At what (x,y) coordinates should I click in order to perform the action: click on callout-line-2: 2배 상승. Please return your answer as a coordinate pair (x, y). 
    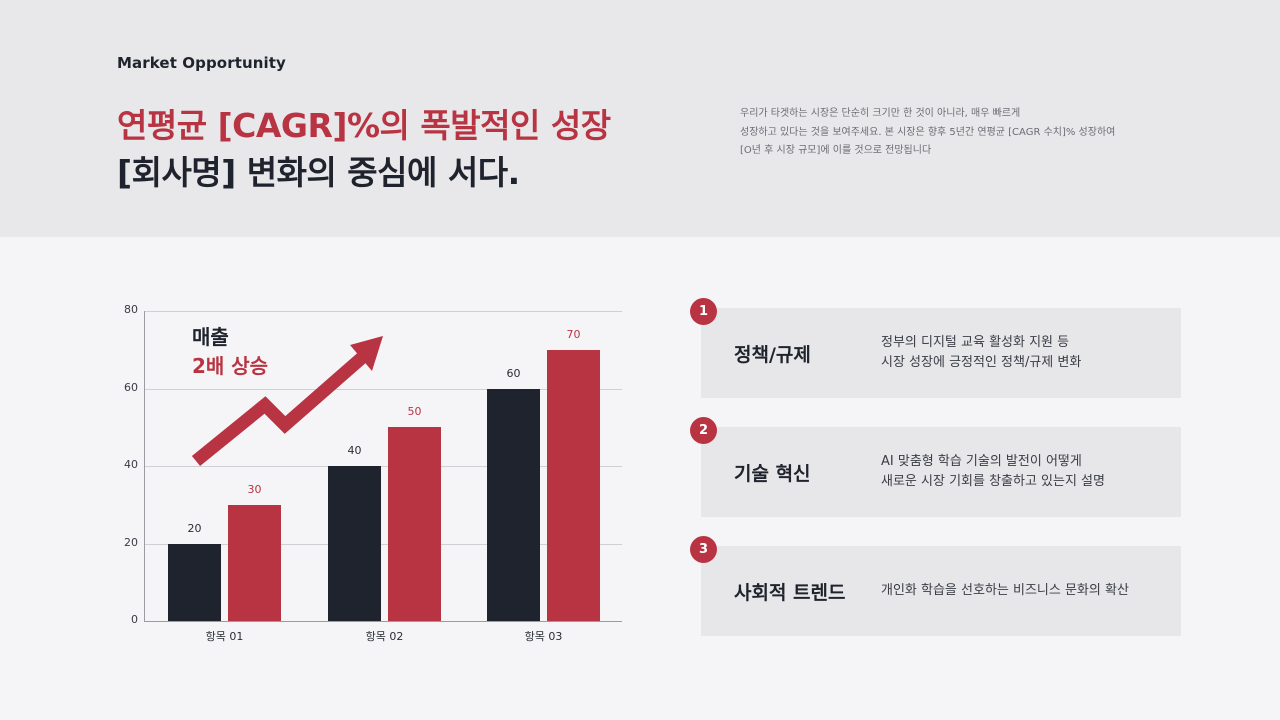
    Looking at the image, I should click on (230, 366).